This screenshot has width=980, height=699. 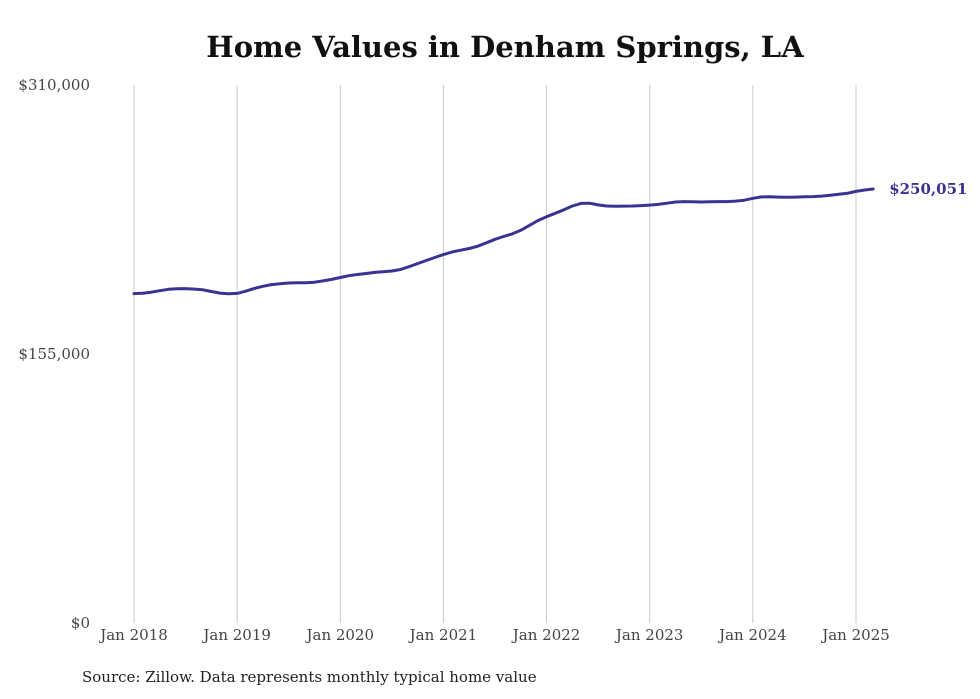 What do you see at coordinates (855, 635) in the screenshot?
I see `x-tick-label: Jan 2025` at bounding box center [855, 635].